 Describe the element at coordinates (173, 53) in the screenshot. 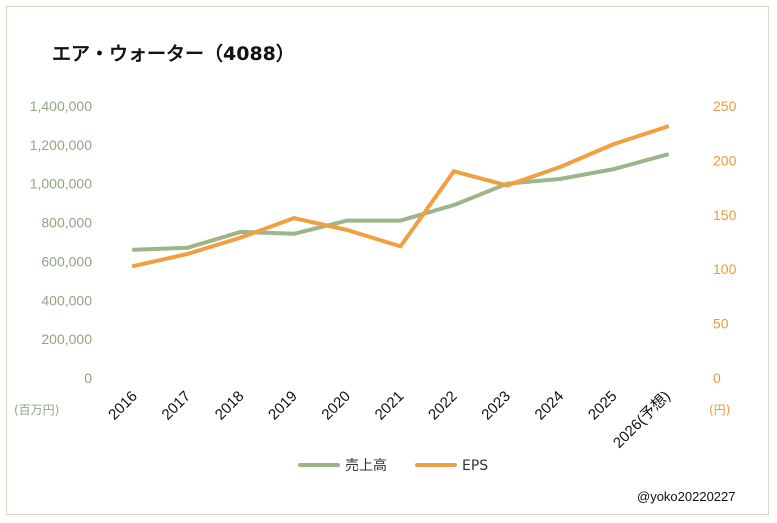

I see `chart-title: エア・ウォーター（4088）` at that location.